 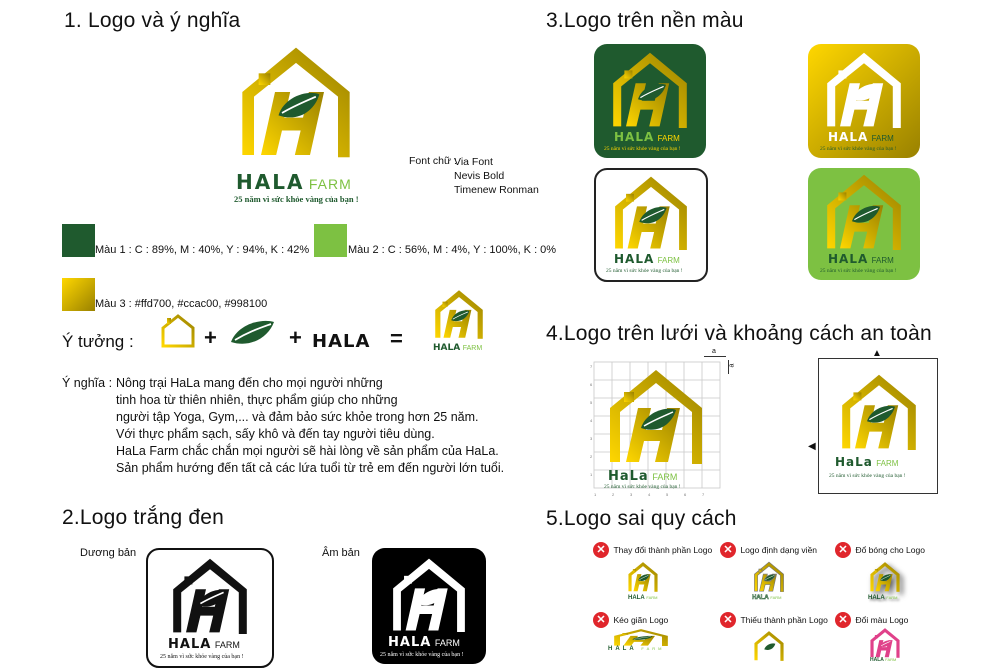 What do you see at coordinates (739, 333) in the screenshot?
I see `section4-title: 4.Logo trên lưới và khoảng cách an toàn` at bounding box center [739, 333].